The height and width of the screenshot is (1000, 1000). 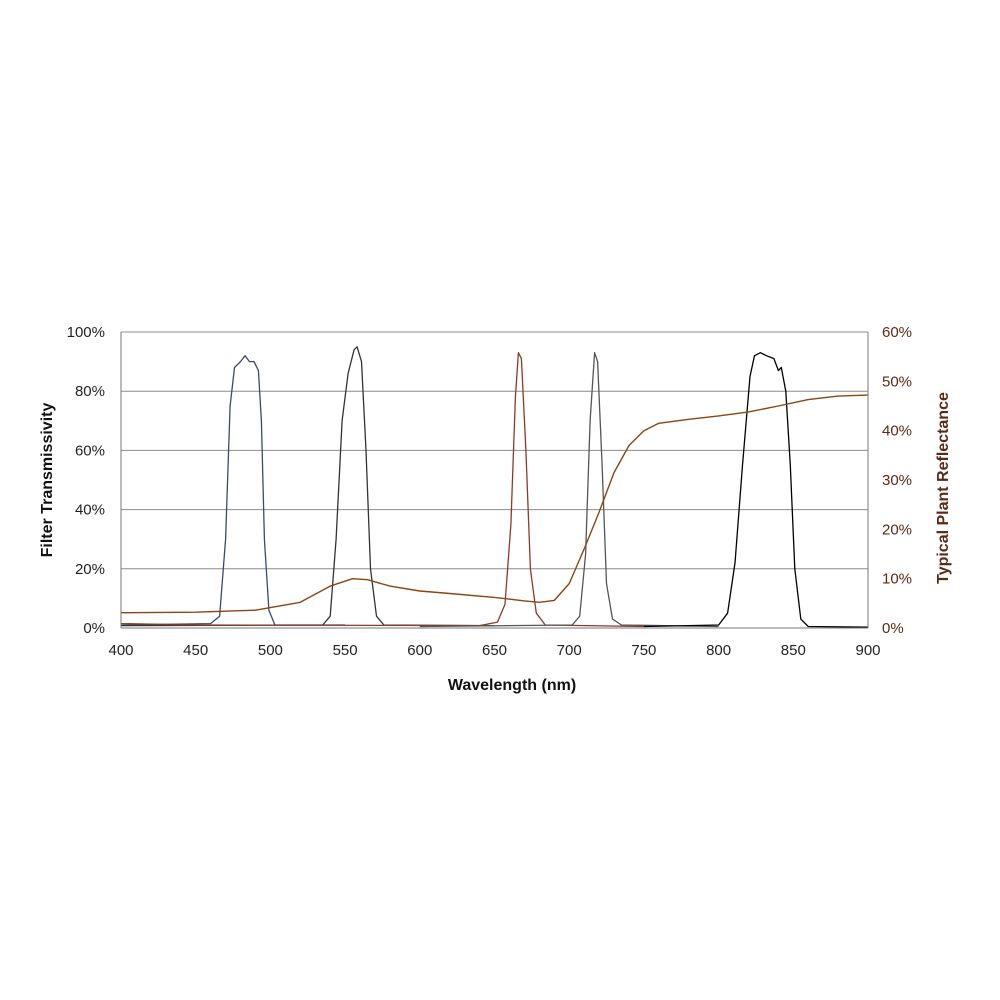 I want to click on x-tick-label: 900, so click(x=867, y=650).